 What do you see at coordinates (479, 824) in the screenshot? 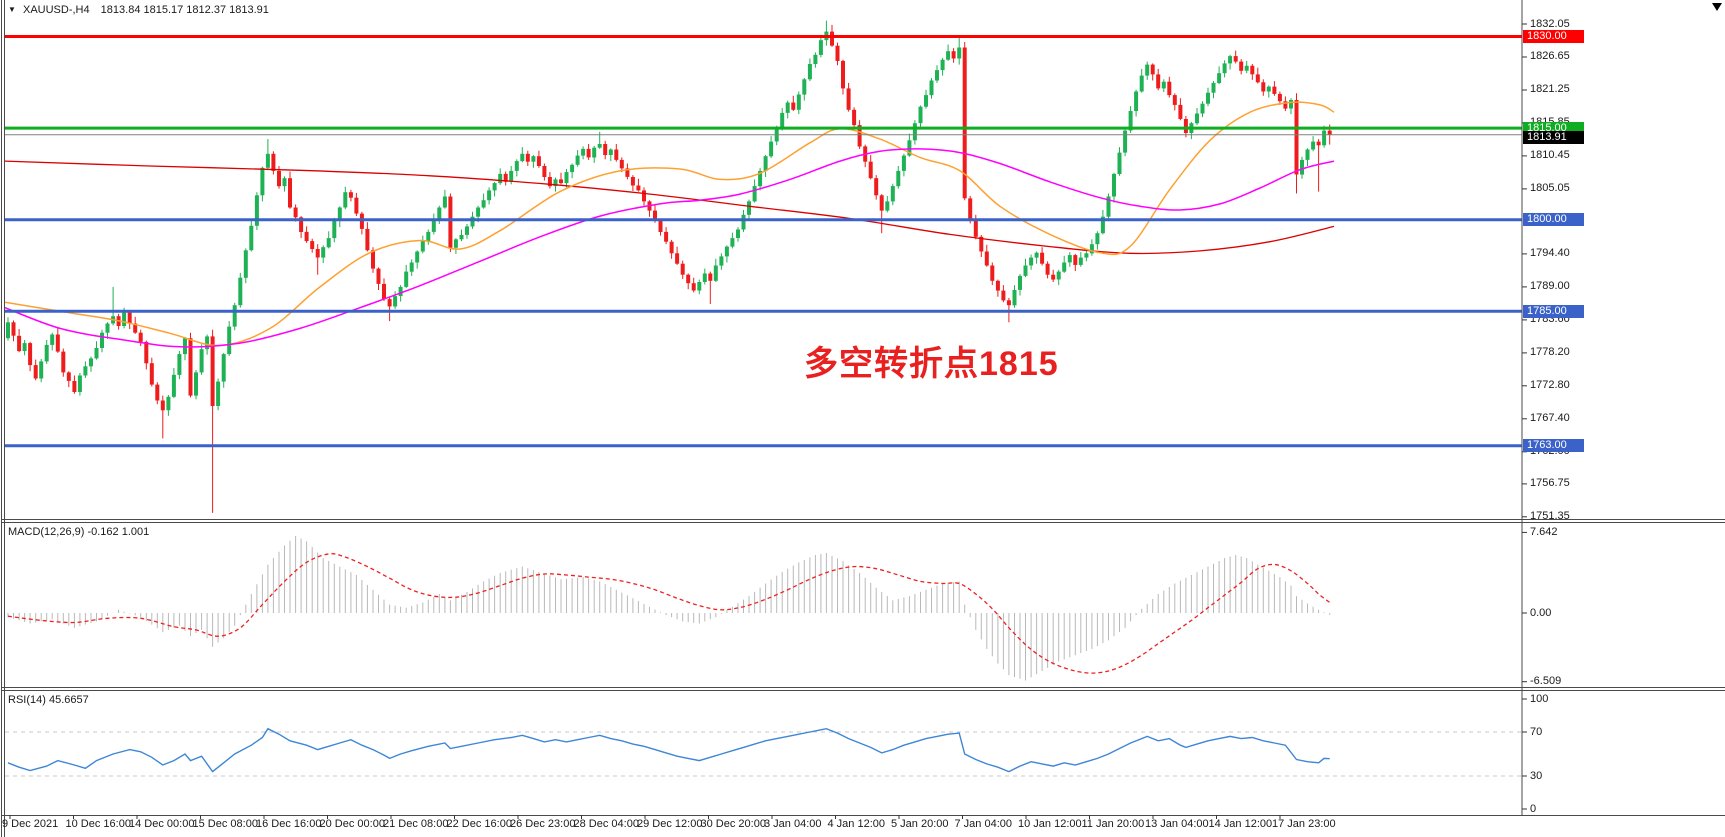
I see `time-axis-label: 22 Dec 16:00` at bounding box center [479, 824].